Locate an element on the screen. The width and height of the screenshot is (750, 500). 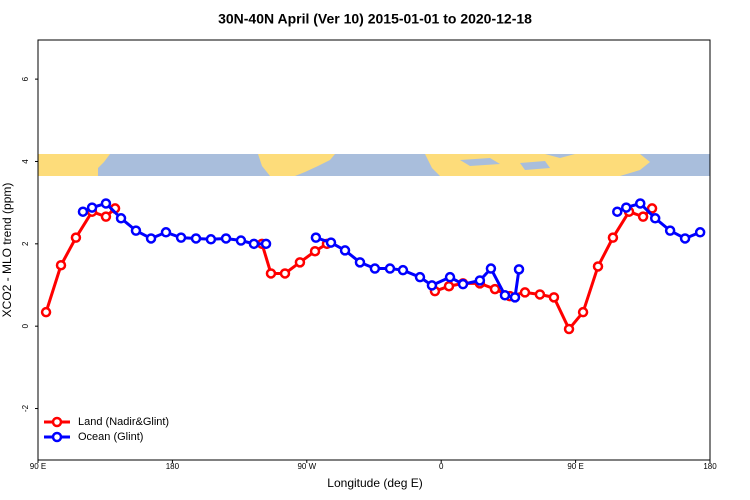
x-axis-label: Longitude (deg E) is located at coordinates (374, 483).